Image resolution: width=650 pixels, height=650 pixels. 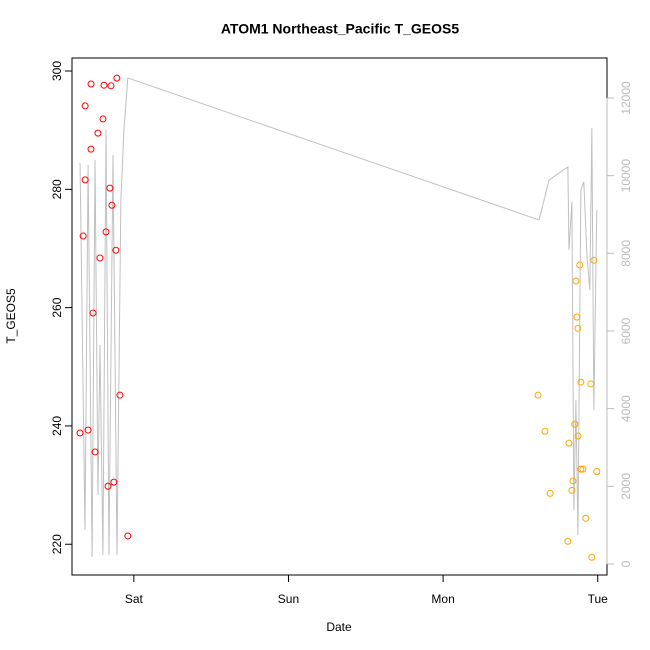 What do you see at coordinates (626, 330) in the screenshot?
I see `y2-tick-label: 6000` at bounding box center [626, 330].